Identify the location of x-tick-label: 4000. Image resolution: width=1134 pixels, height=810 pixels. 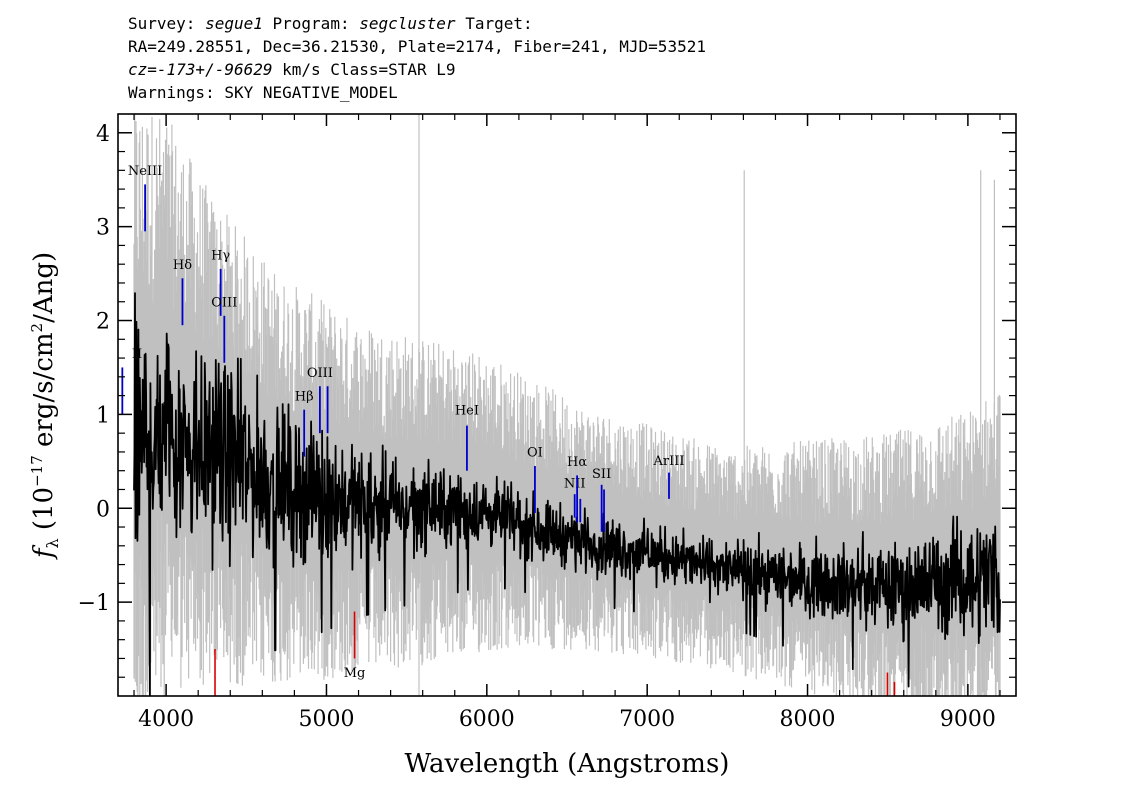
(166, 719).